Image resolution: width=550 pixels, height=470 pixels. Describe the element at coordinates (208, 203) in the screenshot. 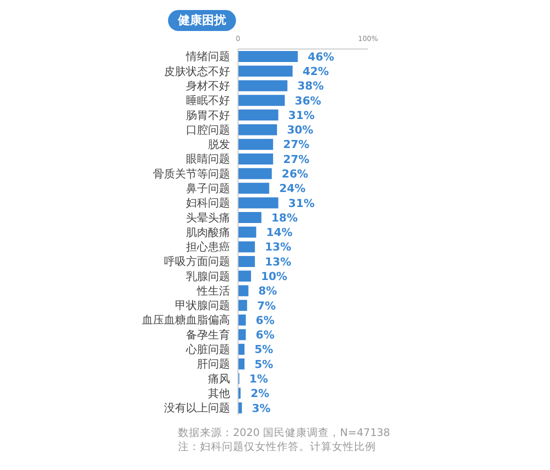

I see `y-tick-label: 妇科问题` at that location.